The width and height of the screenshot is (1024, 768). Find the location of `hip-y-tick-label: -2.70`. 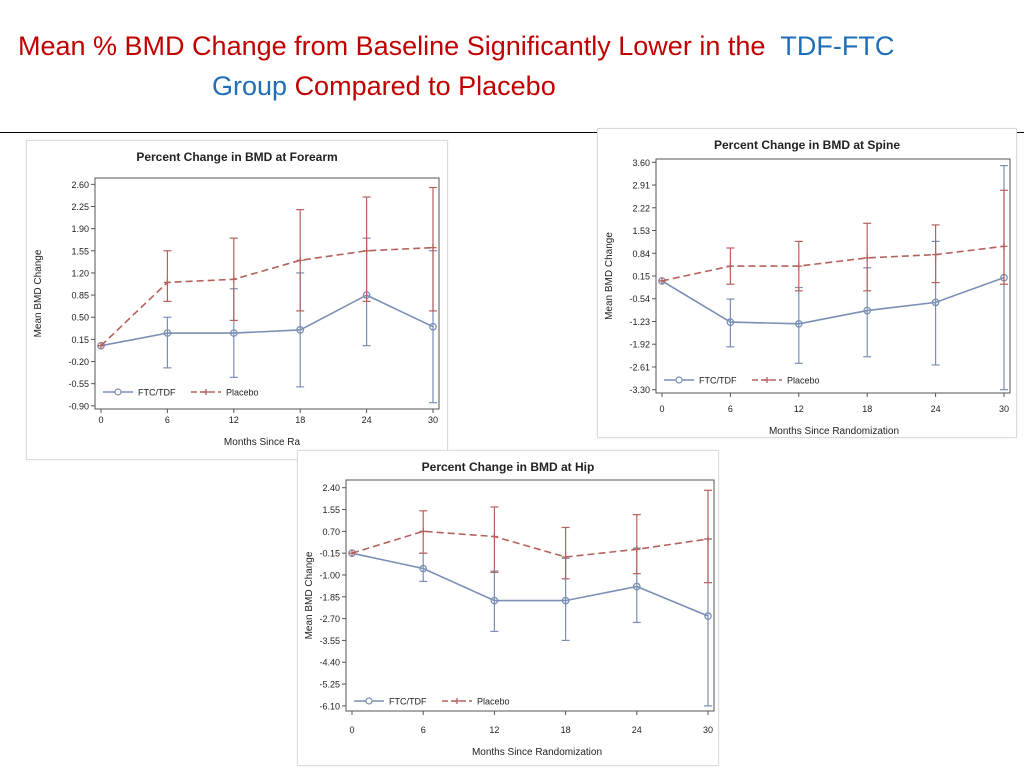

hip-y-tick-label: -2.70 is located at coordinates (329, 619).